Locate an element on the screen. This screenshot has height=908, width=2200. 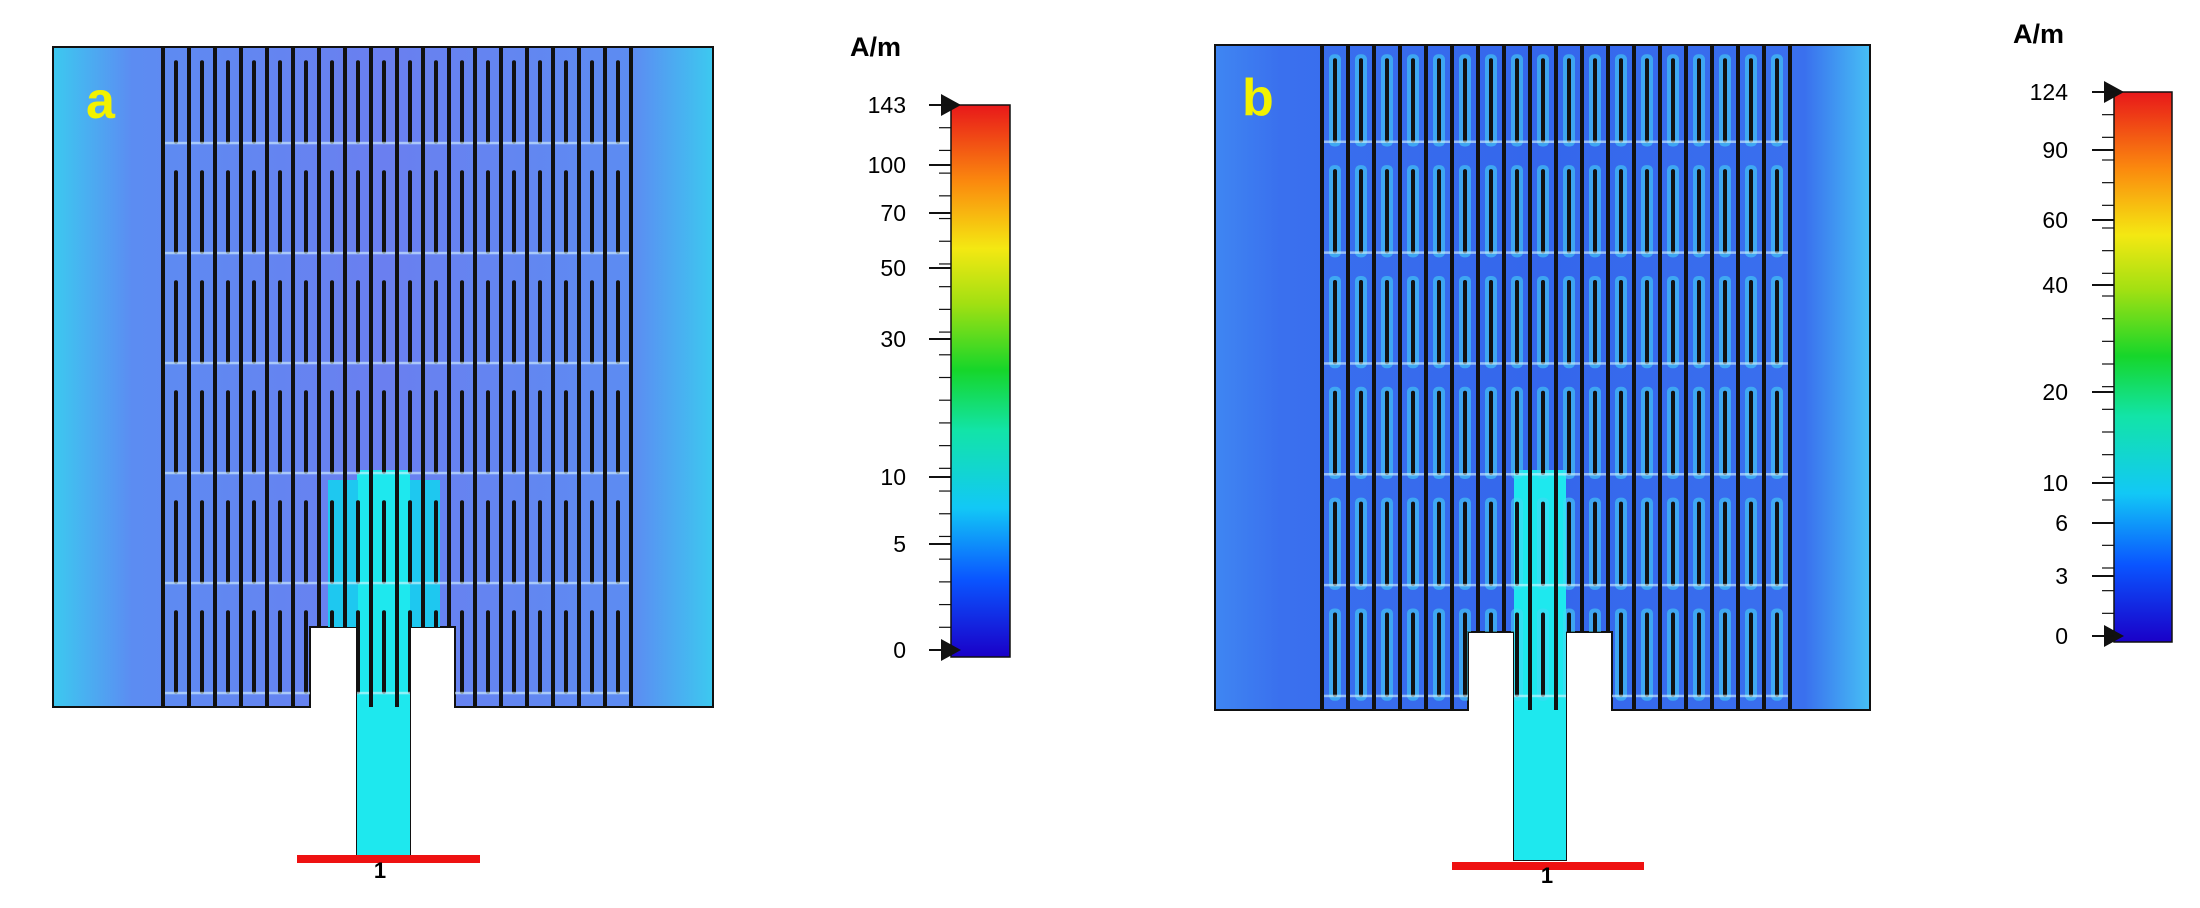
colorbar-tick-label: 100 is located at coordinates (887, 165).